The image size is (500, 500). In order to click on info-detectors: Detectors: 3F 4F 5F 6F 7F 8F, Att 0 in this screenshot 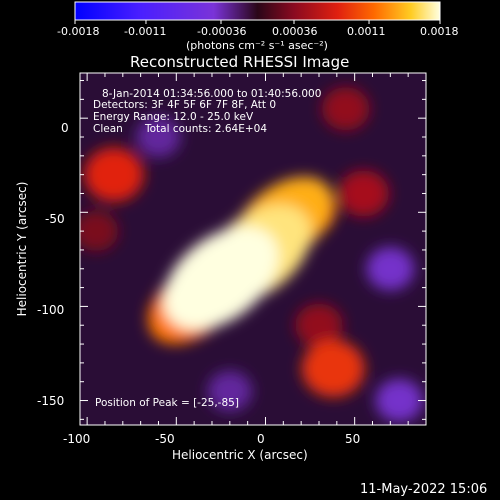, I will do `click(185, 105)`.